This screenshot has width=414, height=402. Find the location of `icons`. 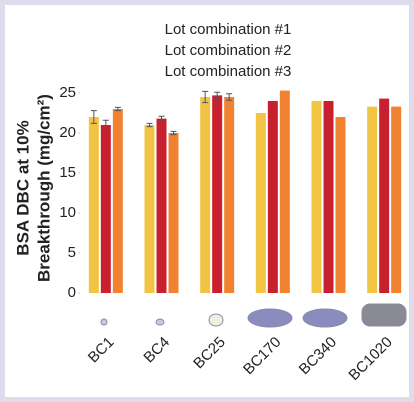

icons is located at coordinates (253, 315).